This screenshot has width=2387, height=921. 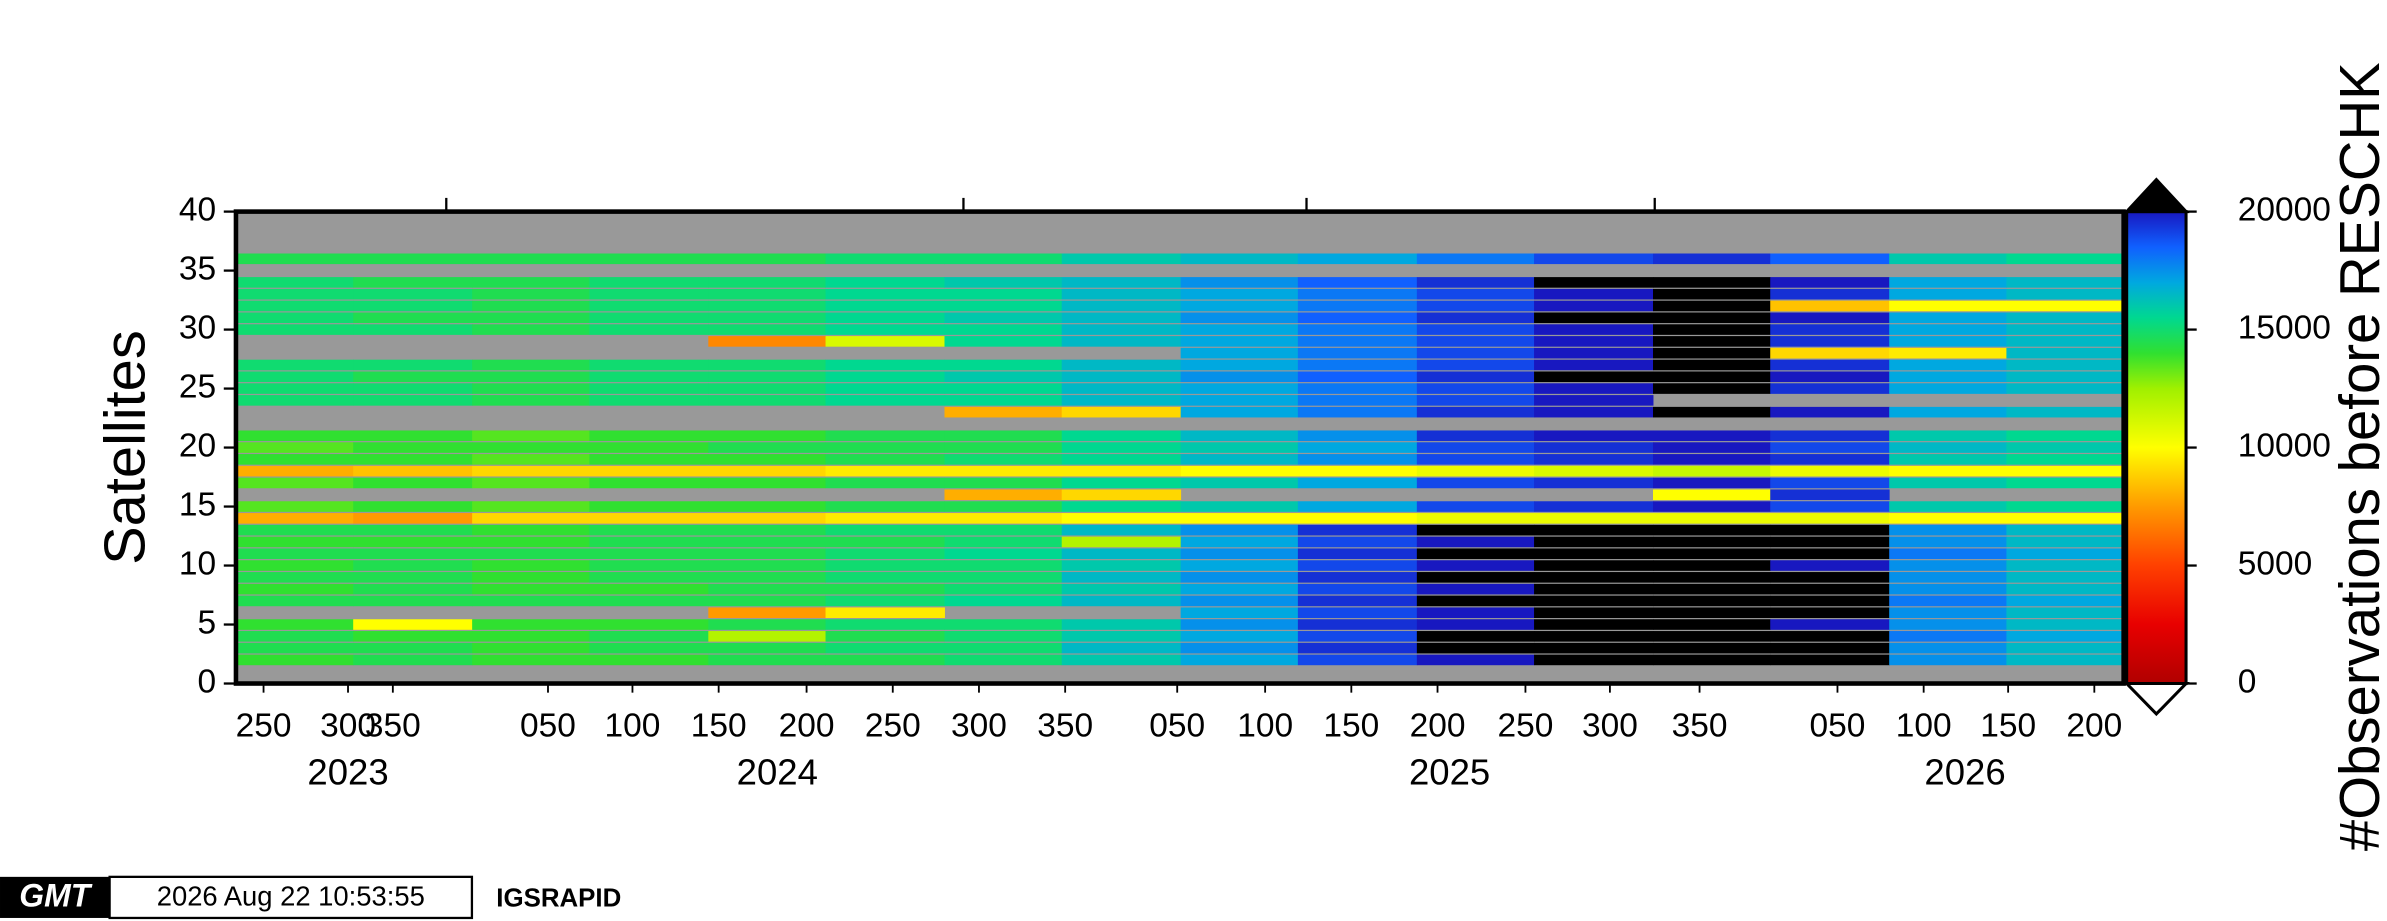 What do you see at coordinates (55, 896) in the screenshot?
I see `logo: GMT` at bounding box center [55, 896].